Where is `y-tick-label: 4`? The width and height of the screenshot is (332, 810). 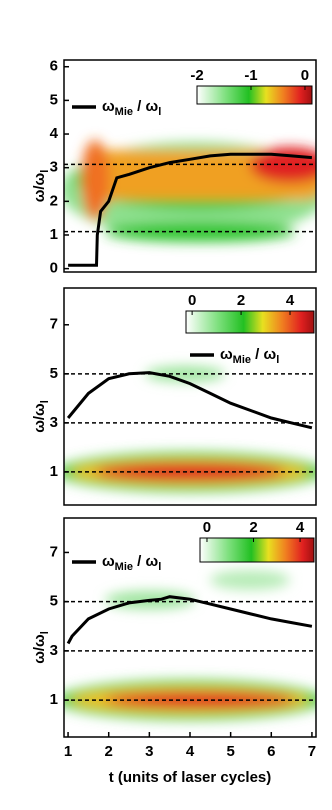 y-tick-label: 4 is located at coordinates (54, 133).